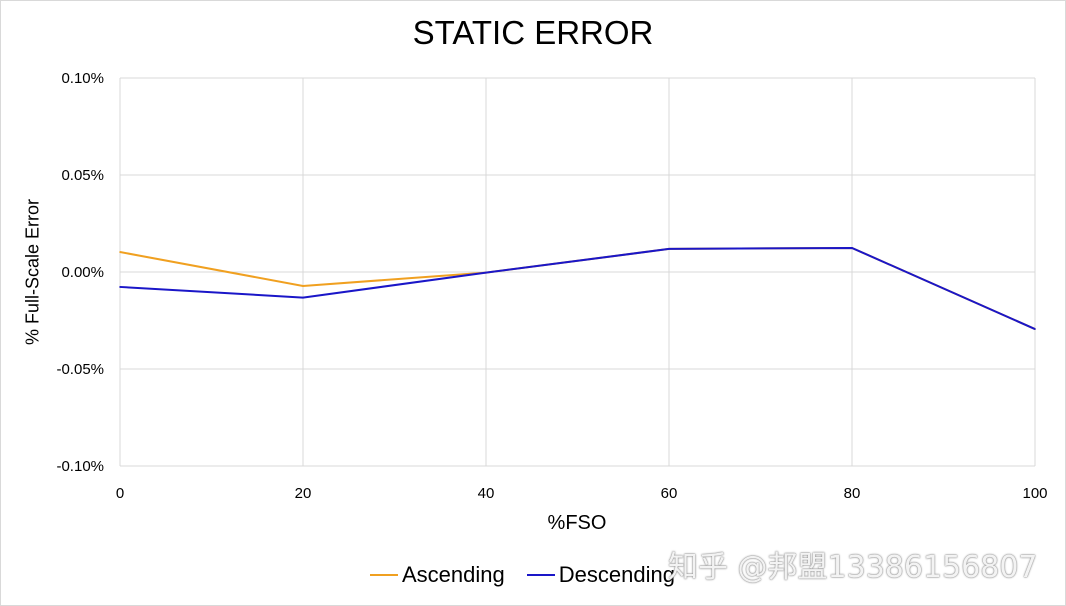  I want to click on x-tick-label: 80, so click(852, 493).